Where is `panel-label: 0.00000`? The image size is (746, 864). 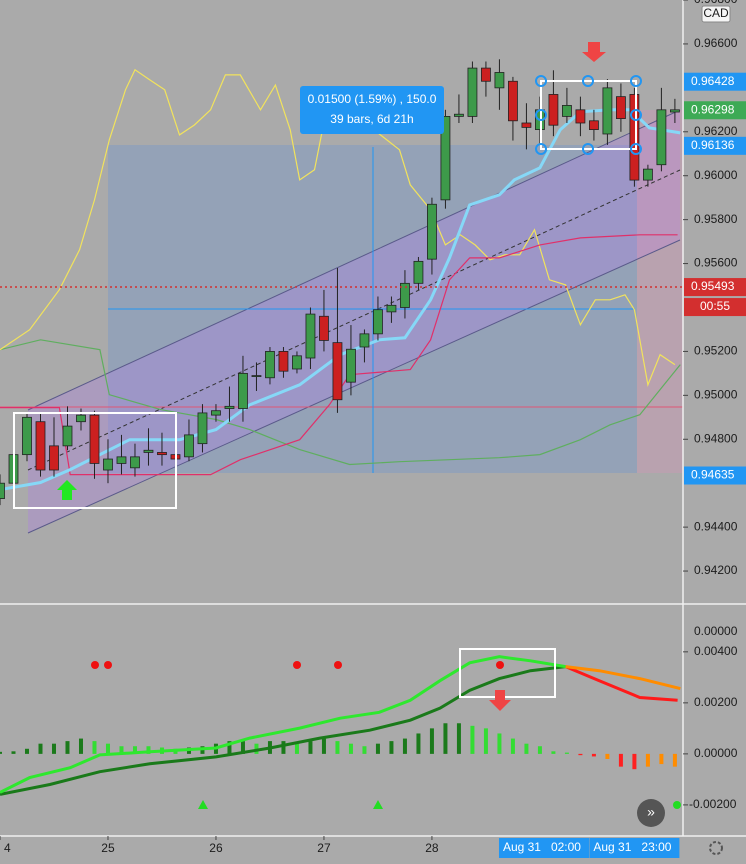 panel-label: 0.00000 is located at coordinates (716, 631).